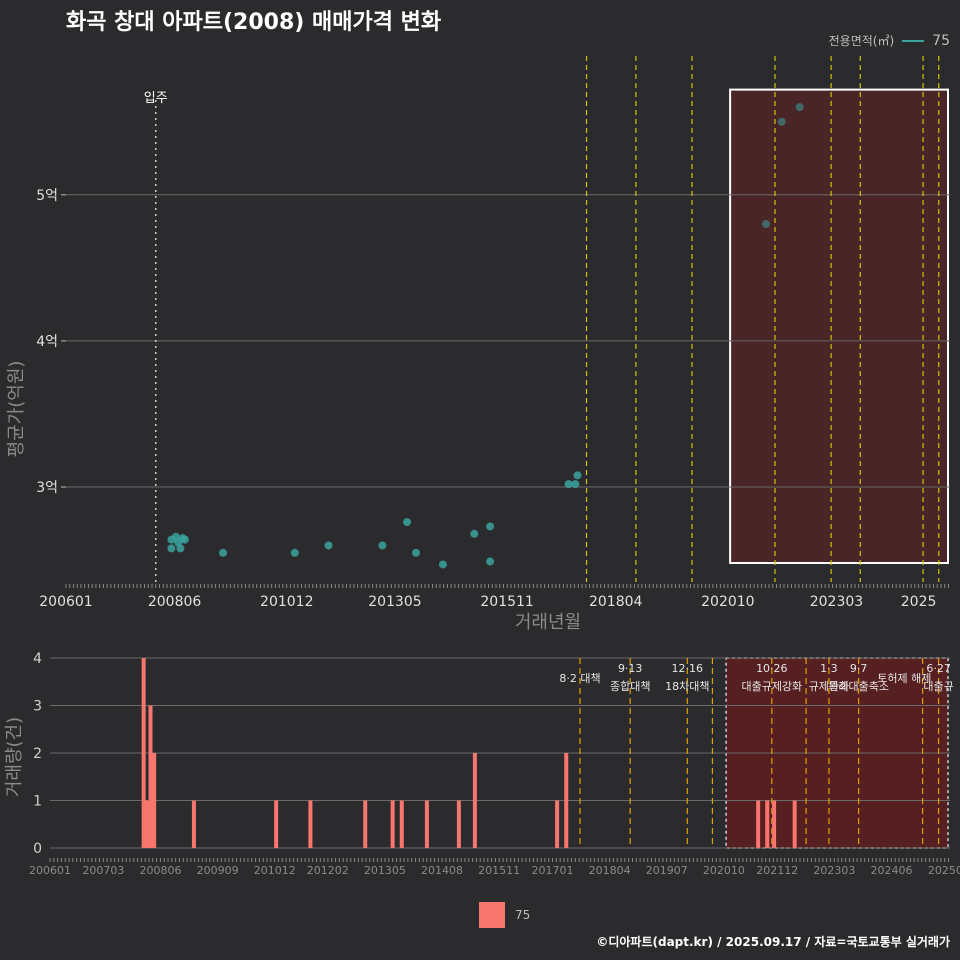 The image size is (960, 960). What do you see at coordinates (65, 602) in the screenshot?
I see `x-tick-label-top: 200601` at bounding box center [65, 602].